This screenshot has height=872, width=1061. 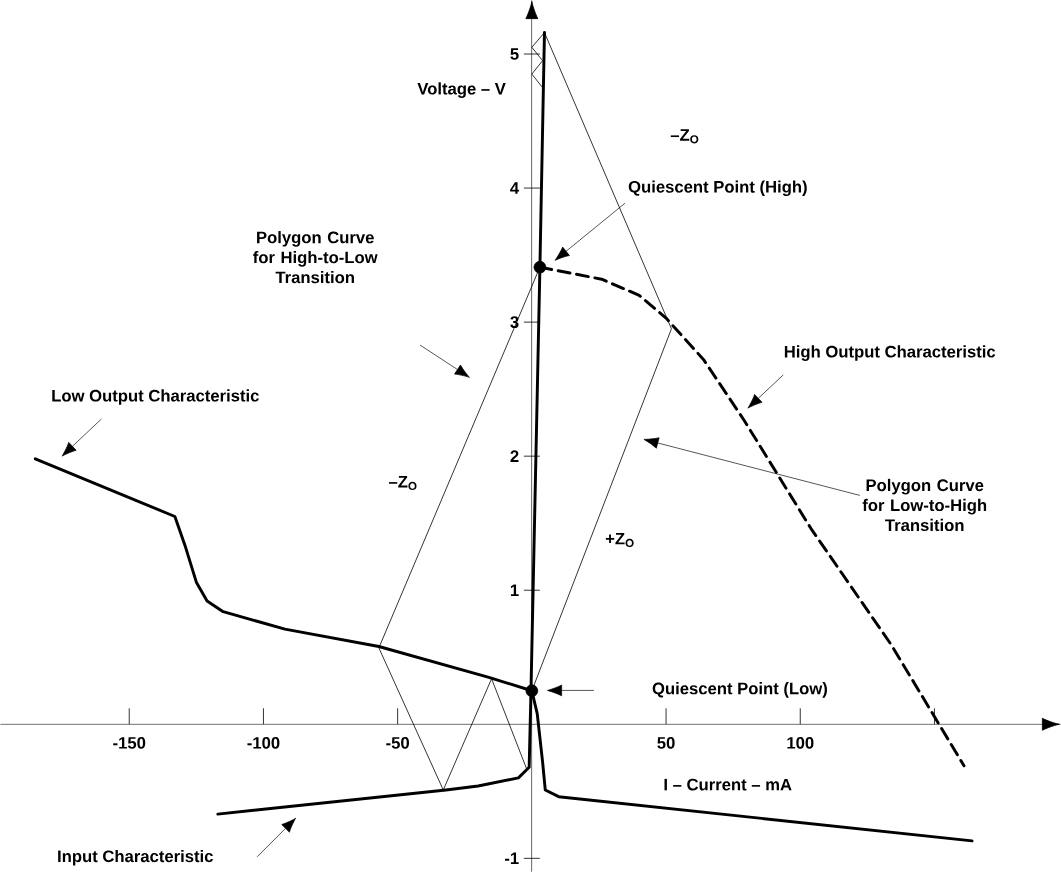 I want to click on x-tick-label: 50, so click(x=666, y=742).